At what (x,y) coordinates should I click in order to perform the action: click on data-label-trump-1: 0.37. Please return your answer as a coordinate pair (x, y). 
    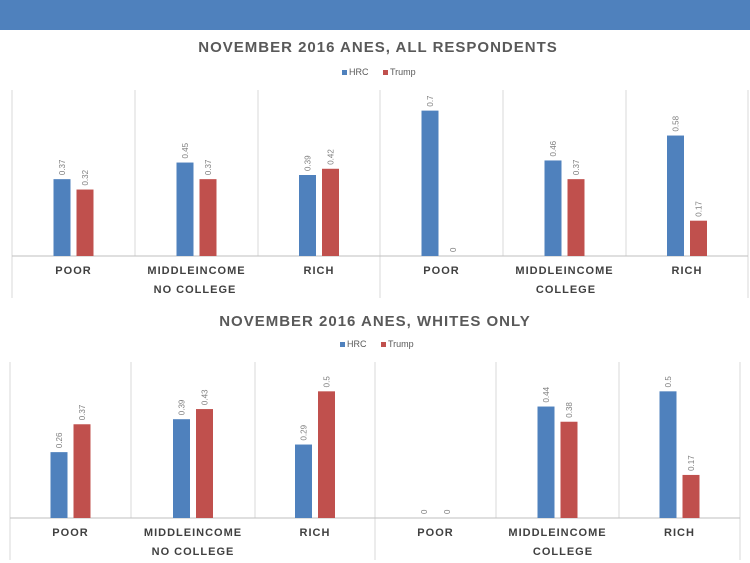
    Looking at the image, I should click on (208, 167).